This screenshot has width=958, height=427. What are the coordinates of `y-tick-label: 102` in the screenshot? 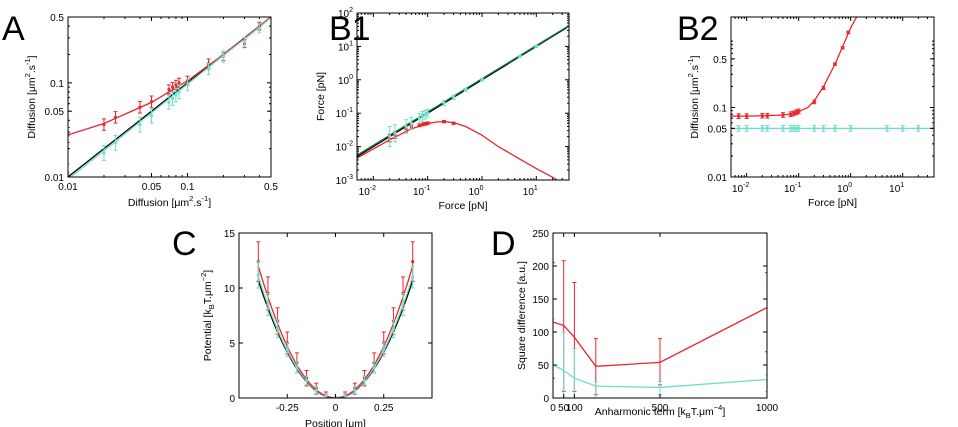 It's located at (345, 13).